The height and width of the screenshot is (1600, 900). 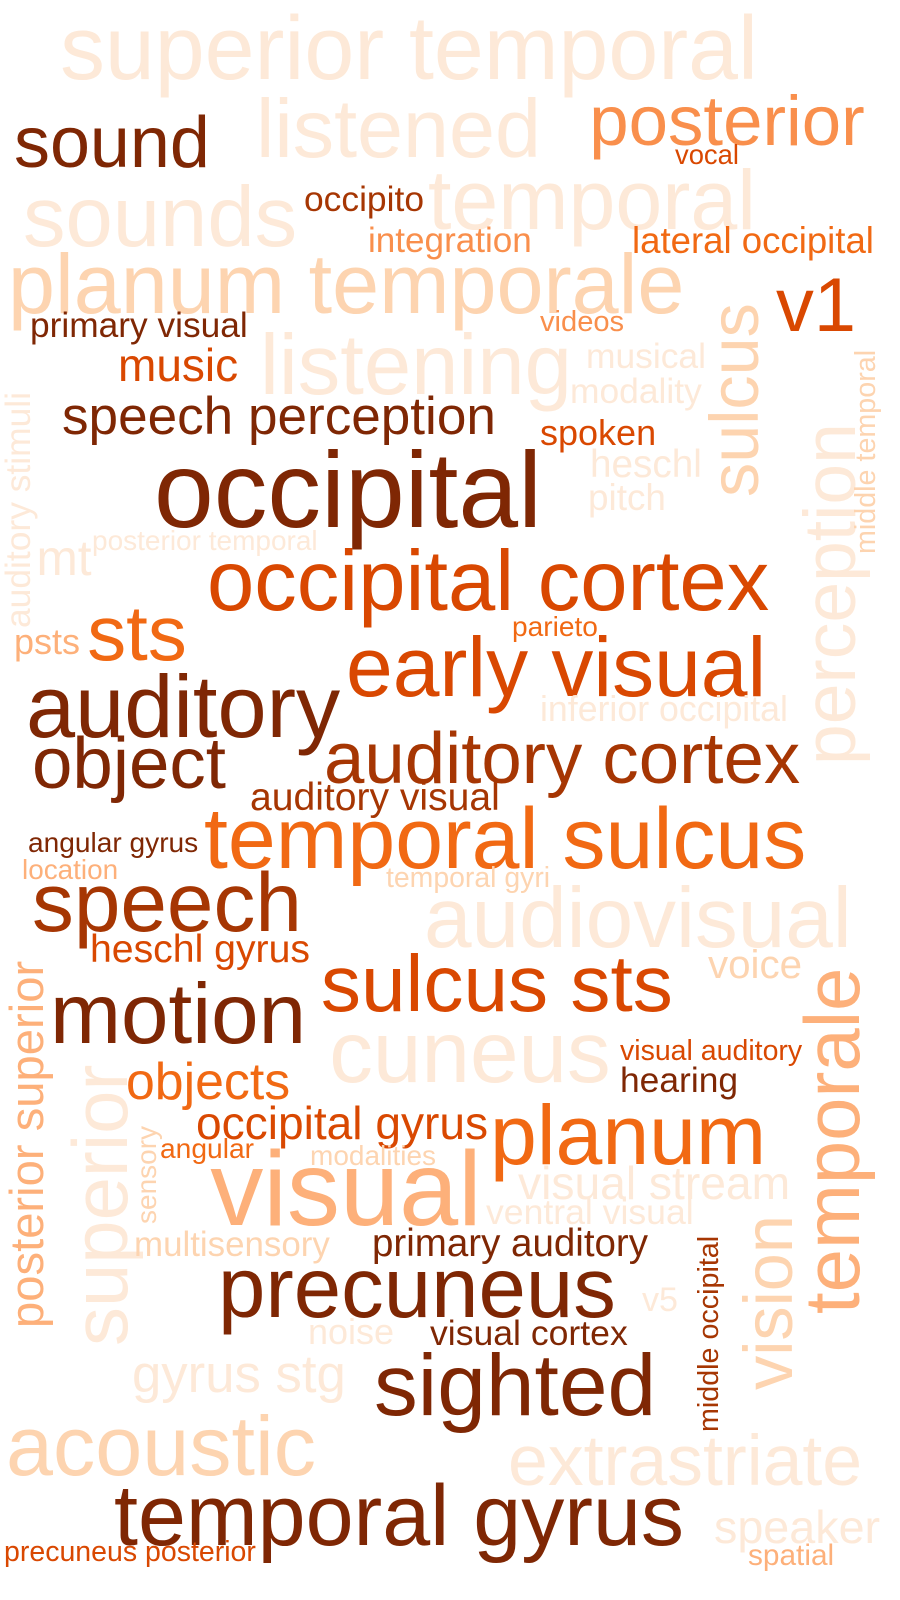 I want to click on word-auditory: auditory, so click(x=183, y=707).